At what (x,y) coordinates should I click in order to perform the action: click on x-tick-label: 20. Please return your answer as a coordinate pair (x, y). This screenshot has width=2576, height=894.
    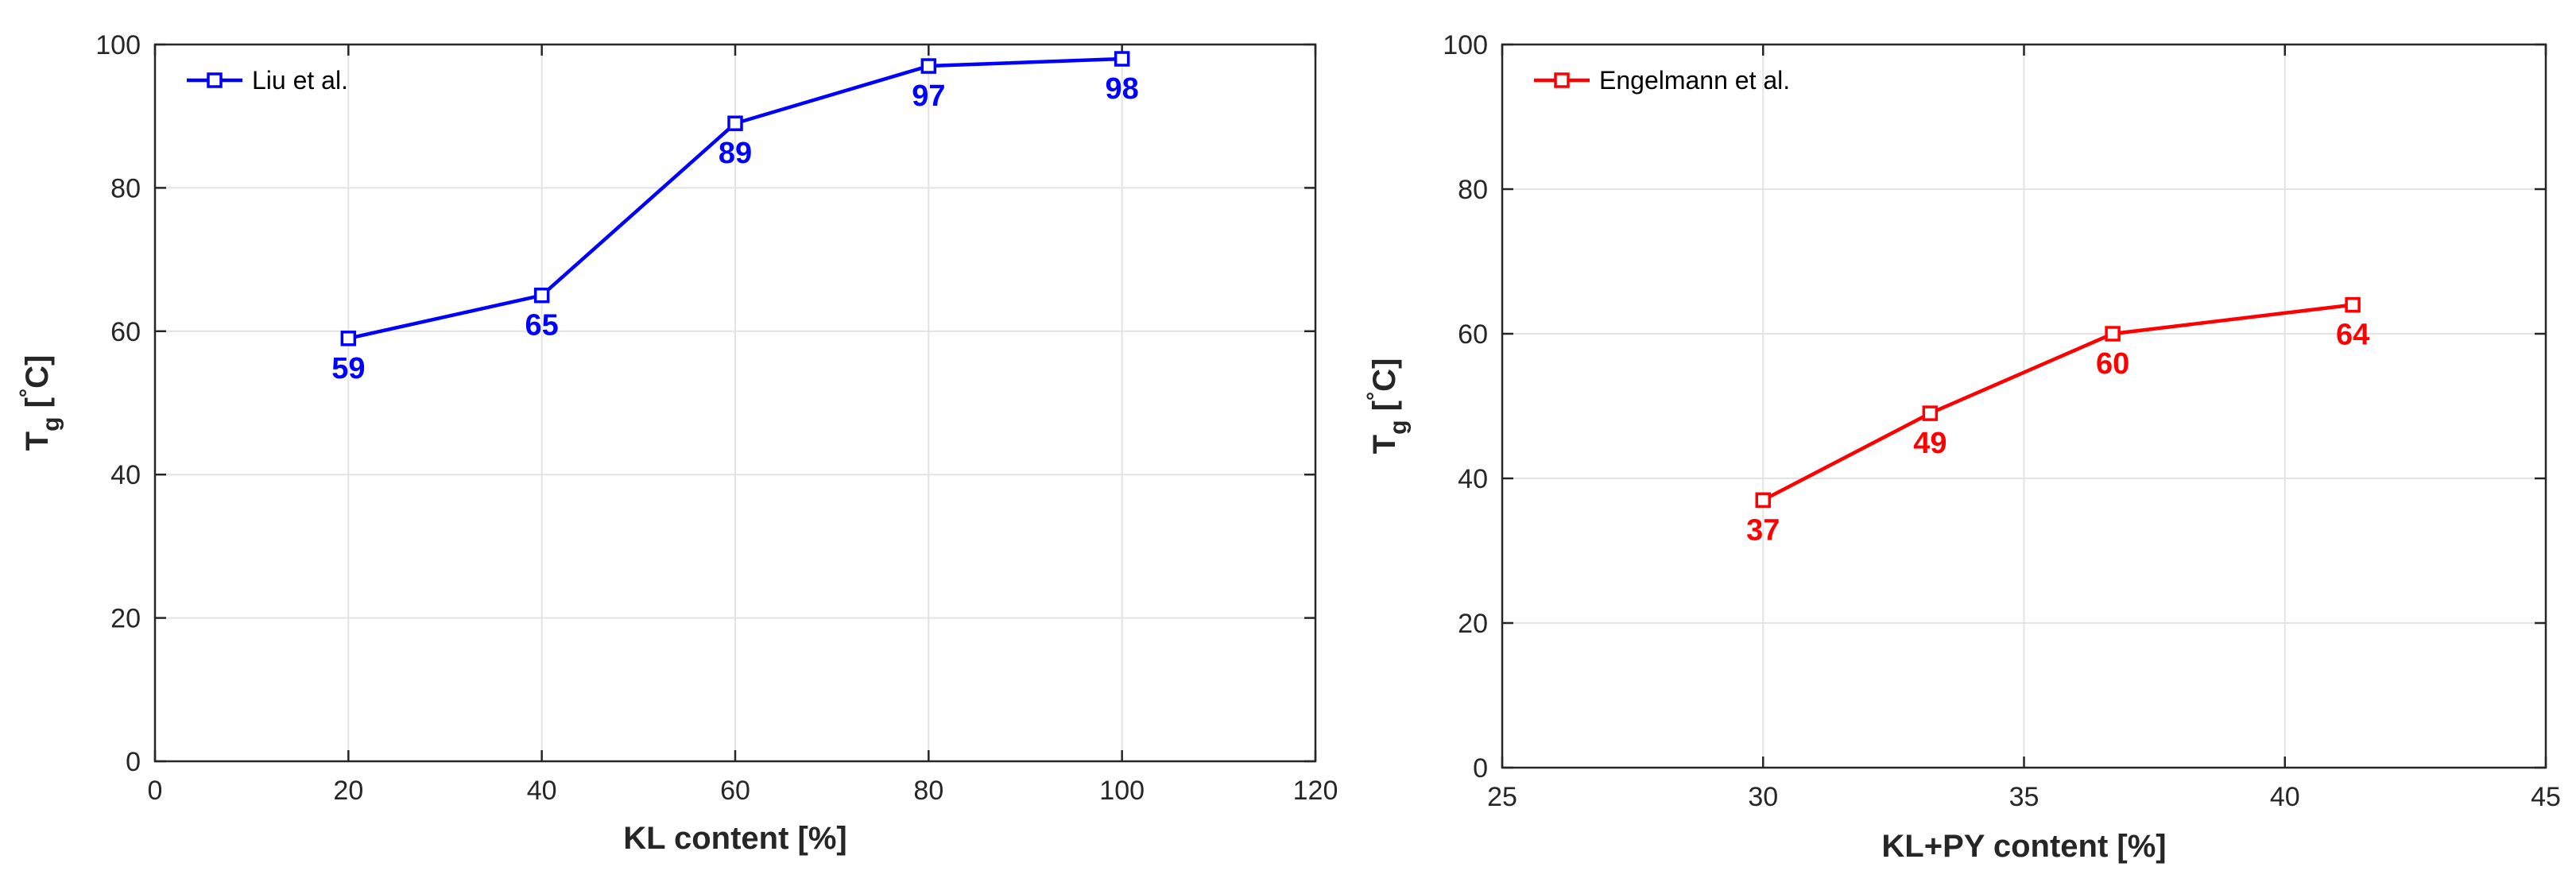
    Looking at the image, I should click on (348, 791).